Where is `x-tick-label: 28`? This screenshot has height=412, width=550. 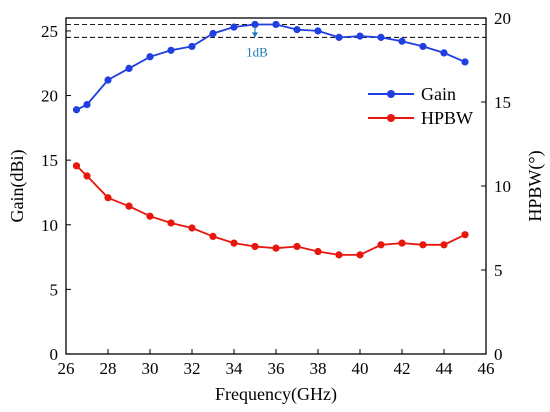
x-tick-label: 28 is located at coordinates (108, 368).